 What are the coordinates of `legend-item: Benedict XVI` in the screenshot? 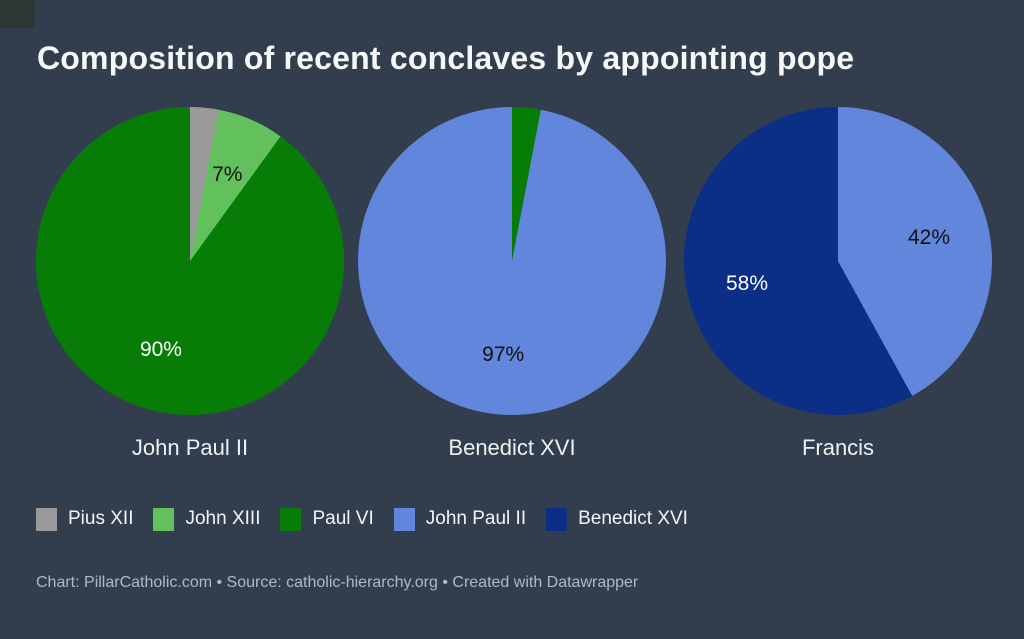 It's located at (617, 519).